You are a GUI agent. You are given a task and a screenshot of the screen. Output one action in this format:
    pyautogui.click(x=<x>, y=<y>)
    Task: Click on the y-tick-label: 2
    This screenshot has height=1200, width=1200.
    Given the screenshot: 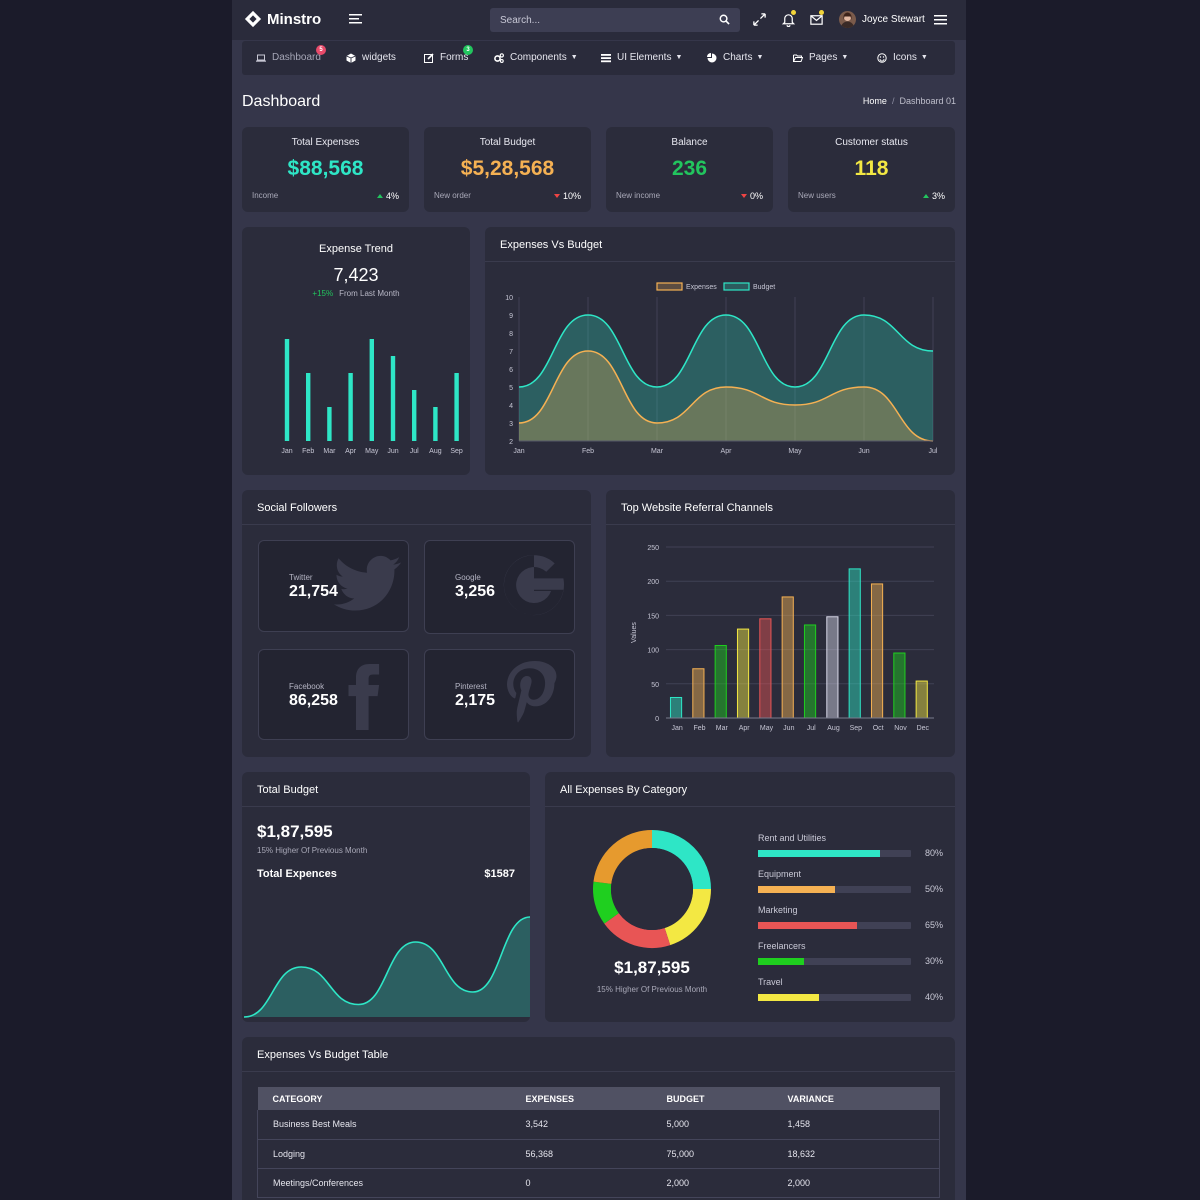 What is the action you would take?
    pyautogui.click(x=511, y=442)
    